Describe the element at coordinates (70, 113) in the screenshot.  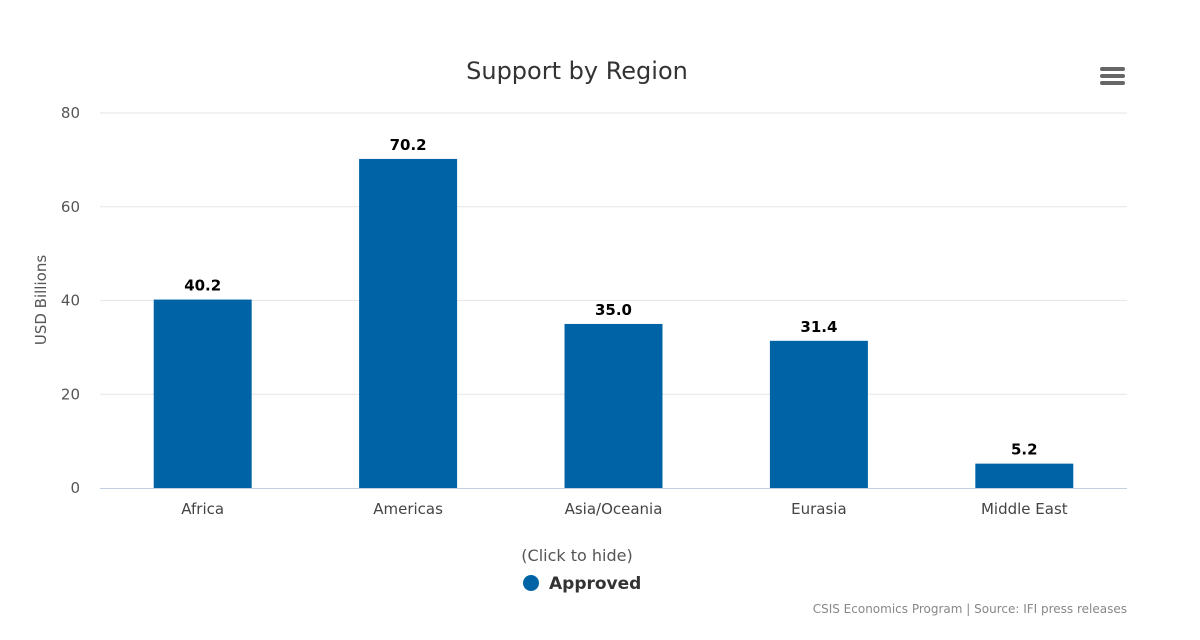
I see `y-tick-label: 80` at that location.